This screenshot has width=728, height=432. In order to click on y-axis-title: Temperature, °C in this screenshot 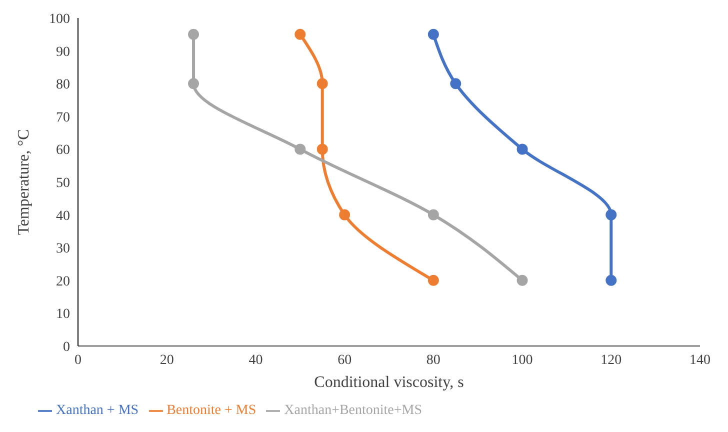, I will do `click(24, 182)`.